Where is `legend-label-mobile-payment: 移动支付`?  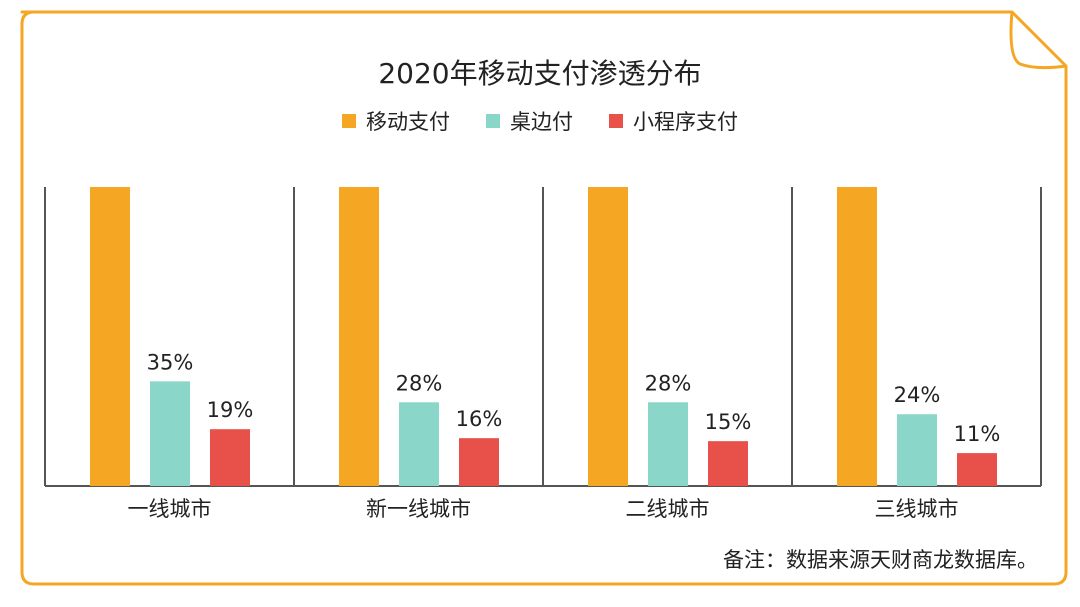
legend-label-mobile-payment: 移动支付 is located at coordinates (408, 122).